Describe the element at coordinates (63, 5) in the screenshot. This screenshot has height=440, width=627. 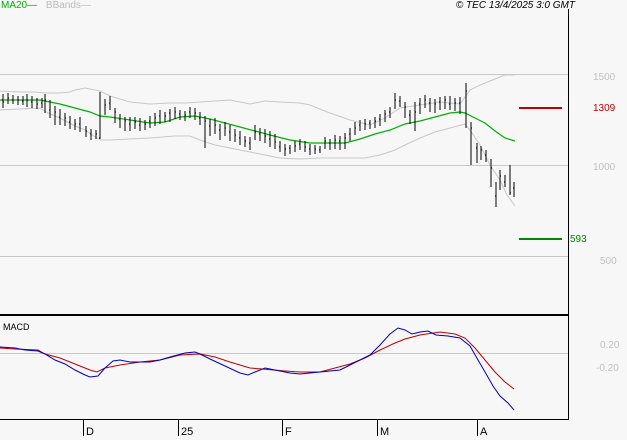
I see `legend-bbands-label: BBands` at that location.